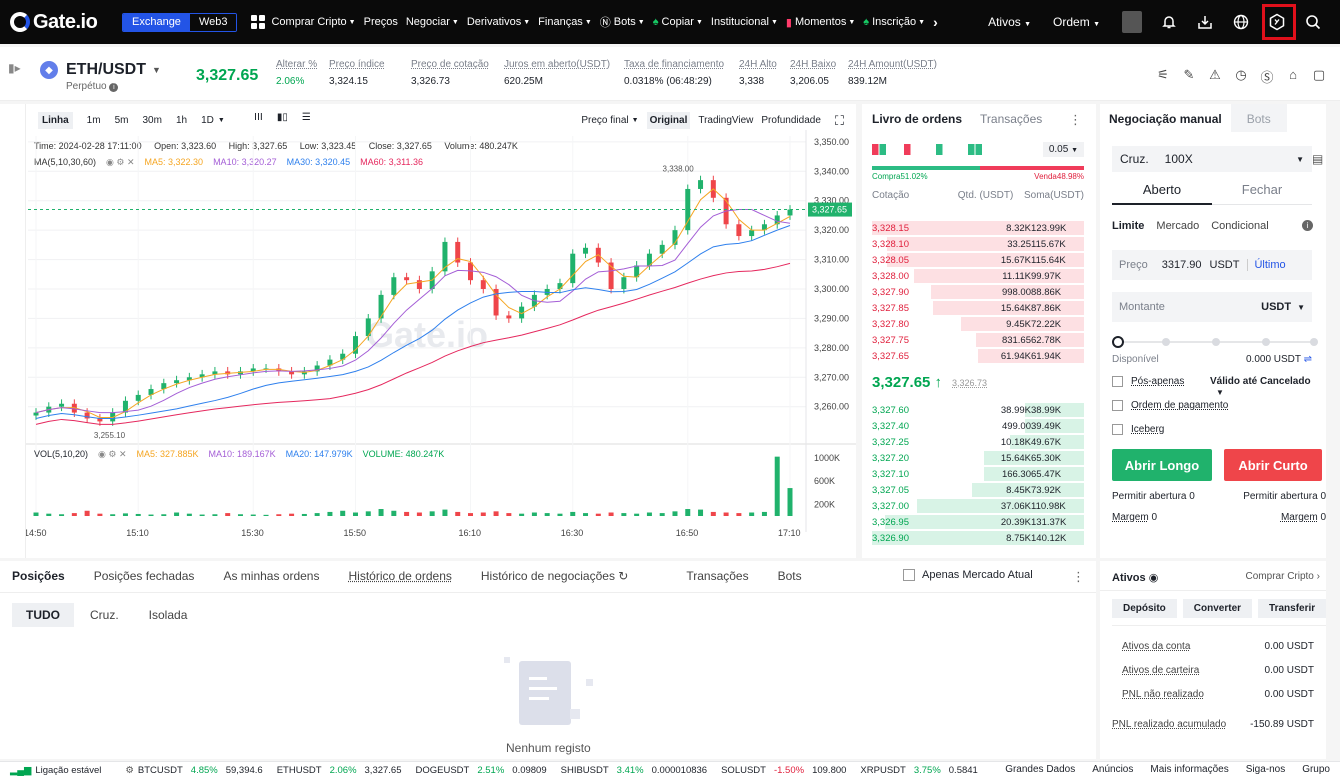 The image size is (1340, 778). Describe the element at coordinates (1267, 77) in the screenshot. I see `dollar-icon: Ⓢ` at that location.